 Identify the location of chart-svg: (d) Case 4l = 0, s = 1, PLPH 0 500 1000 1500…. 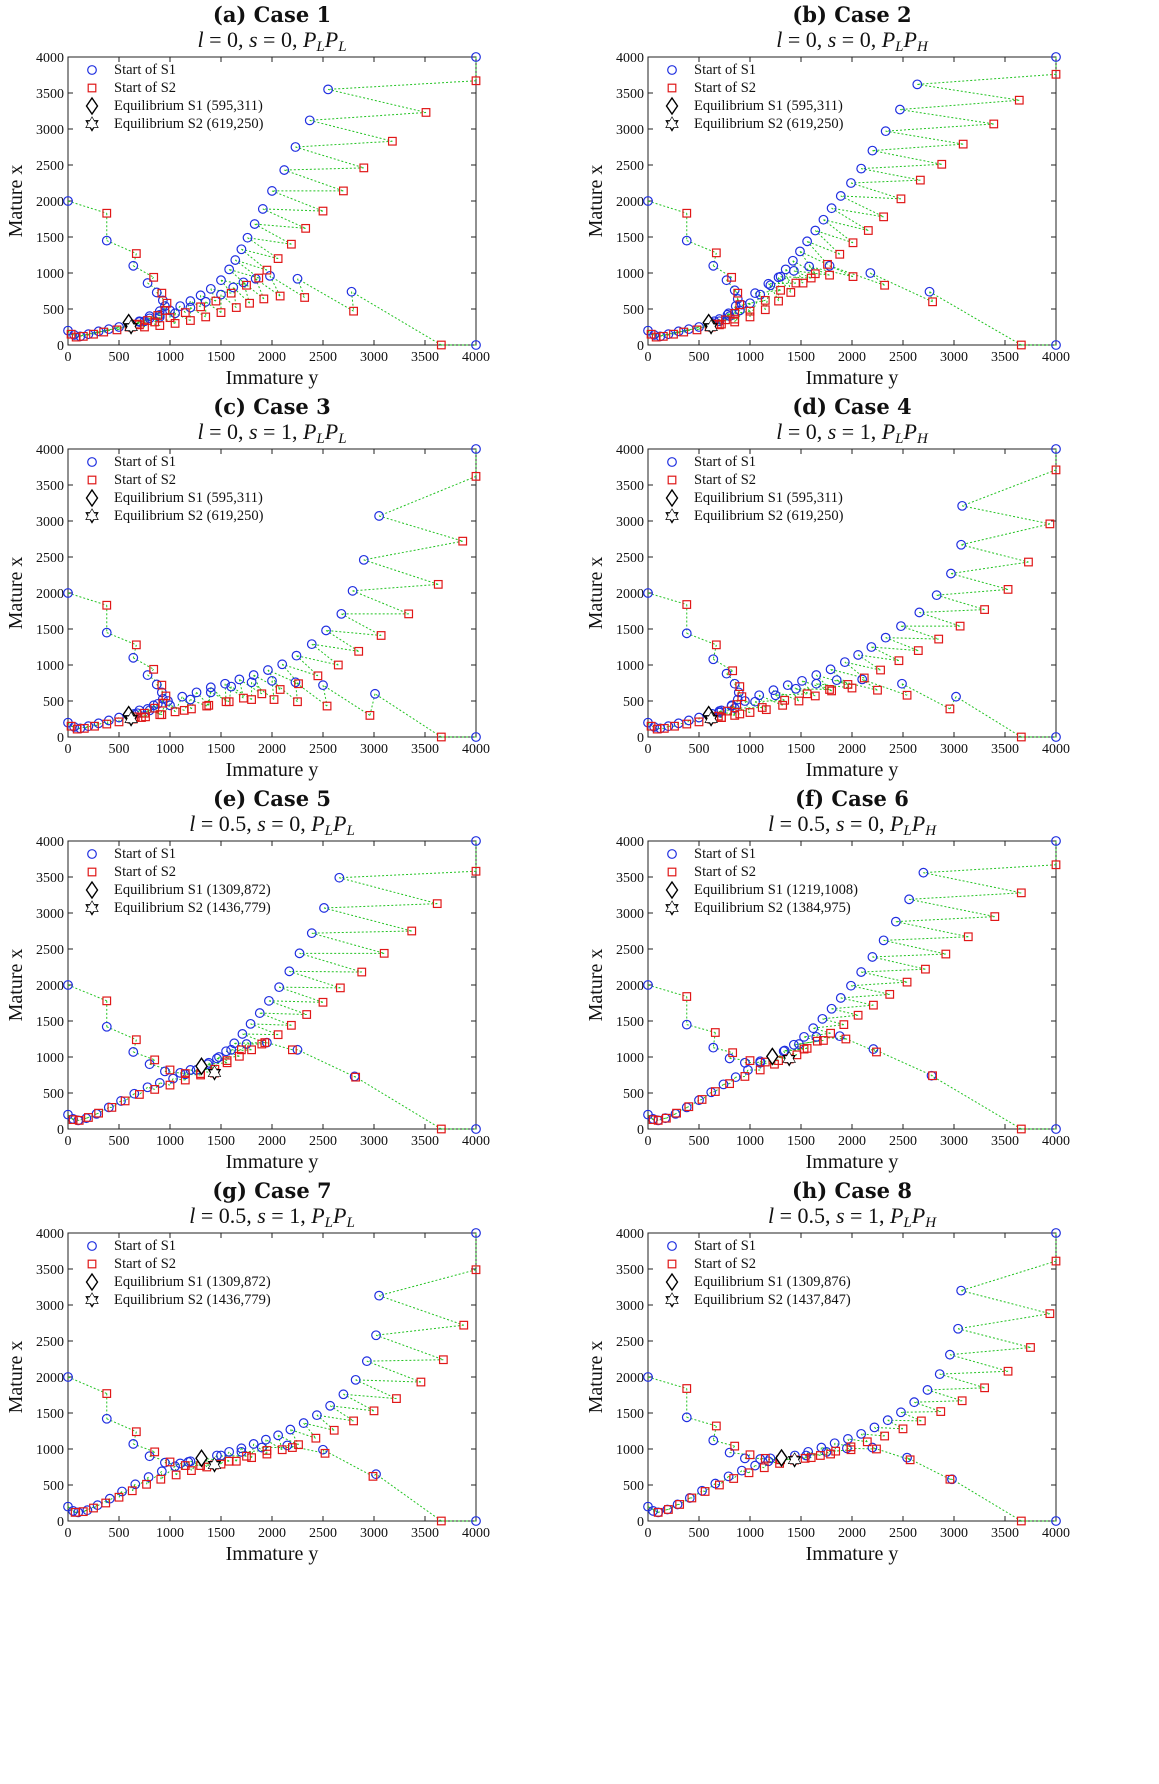
(827, 587).